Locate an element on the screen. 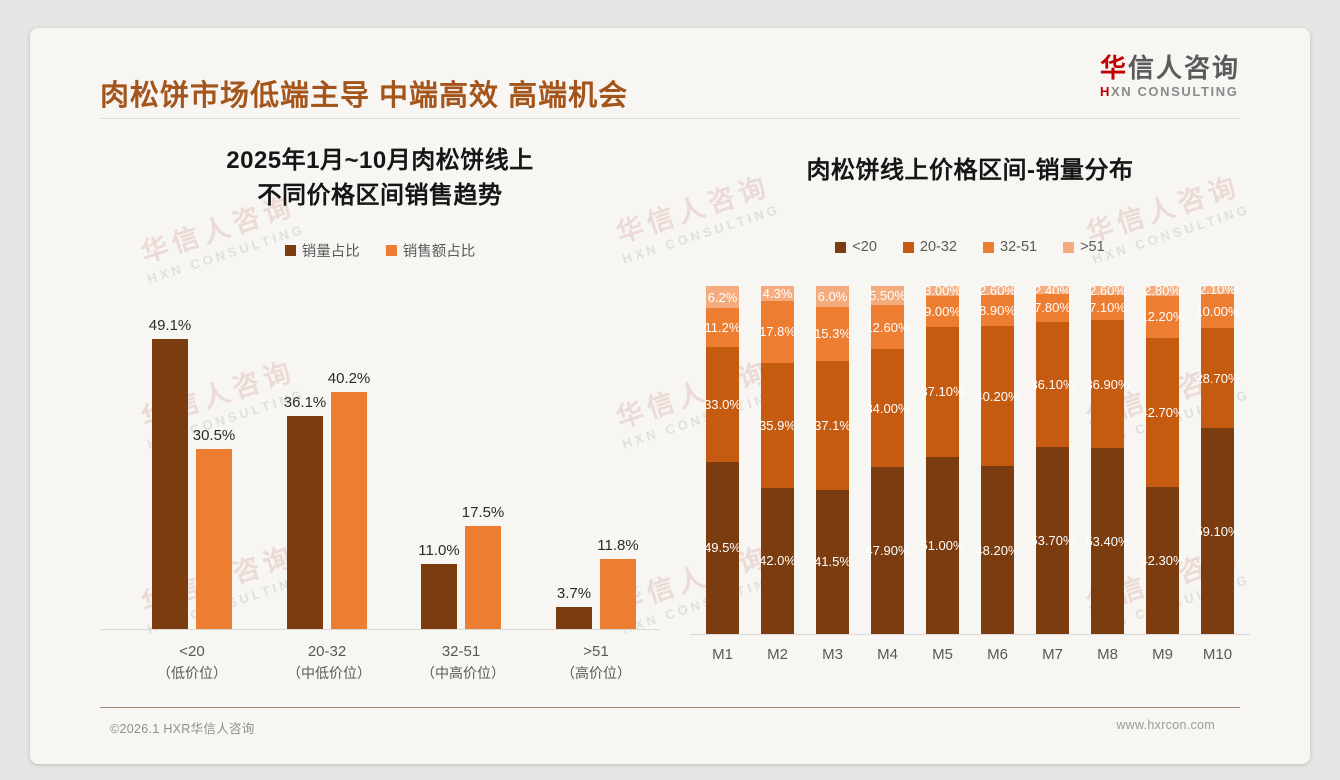  legend-label: 销量占比 is located at coordinates (330, 252).